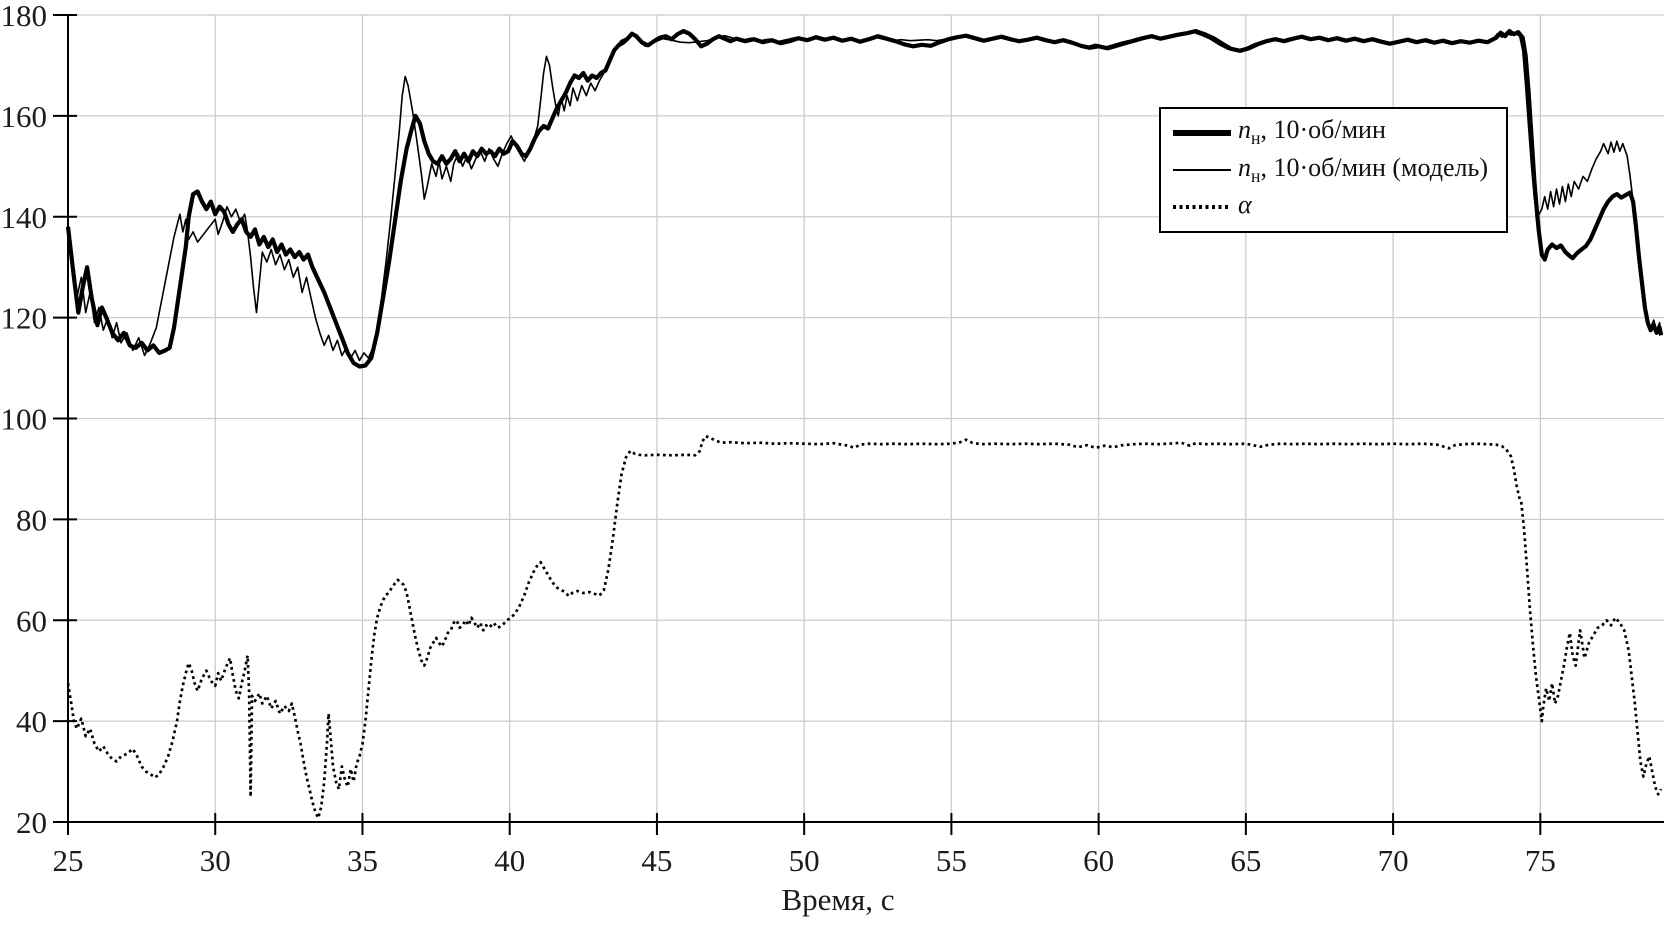  I want to click on legend: nн, 10·об/мин nн, 10·об/мин (модель) α, so click(1333, 170).